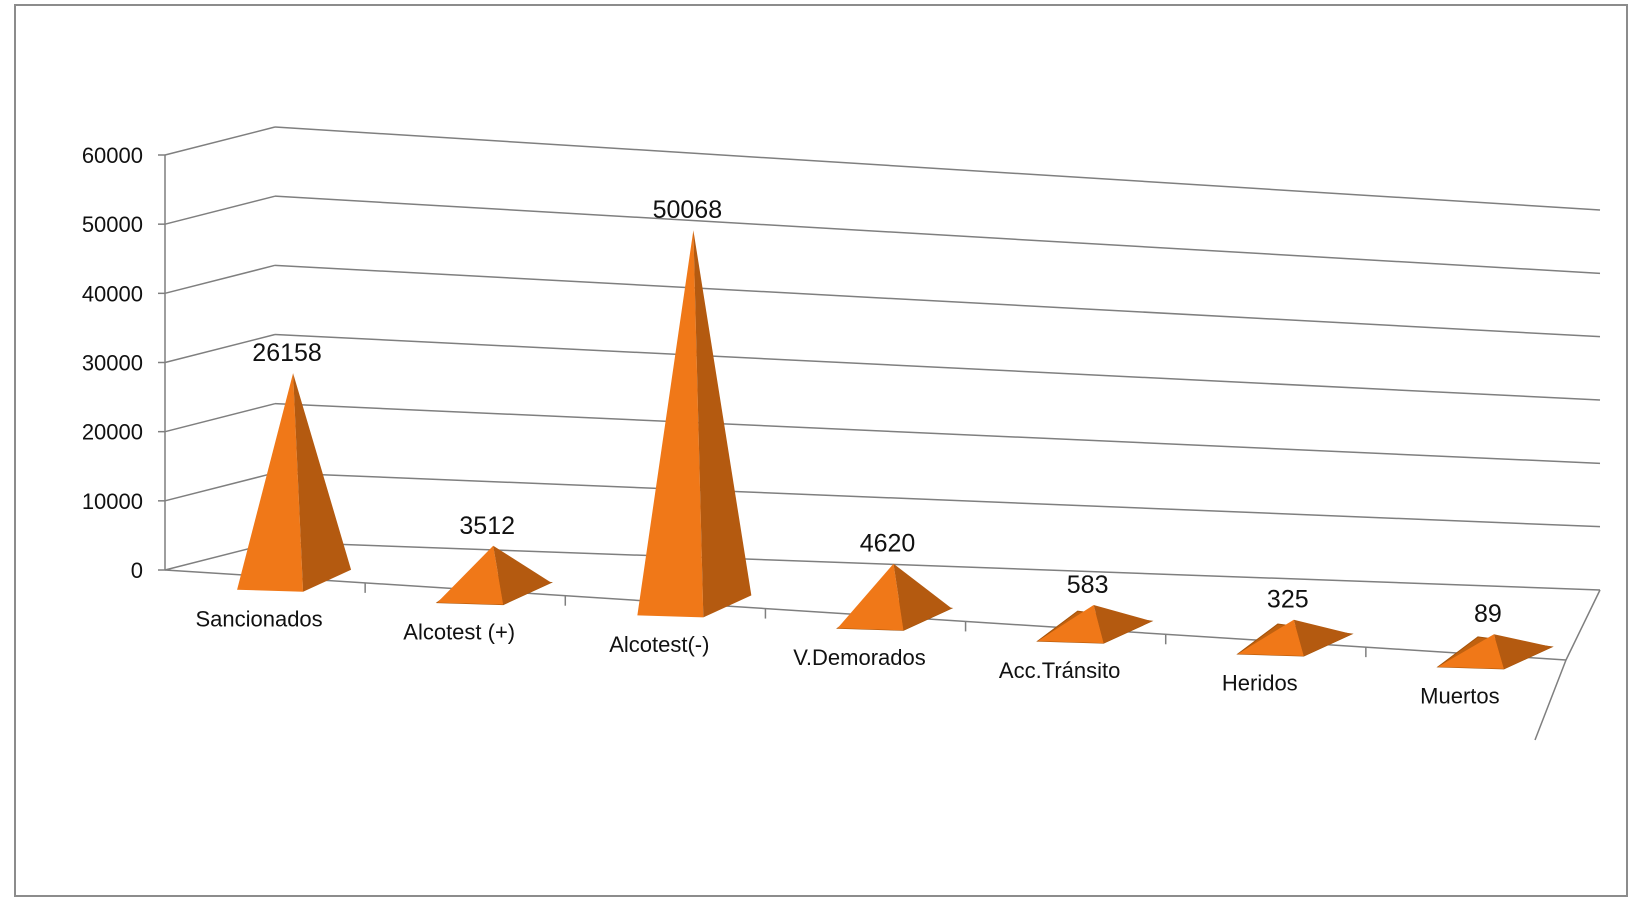  I want to click on x-tick-label: Acc.Tránsito, so click(1059, 670).